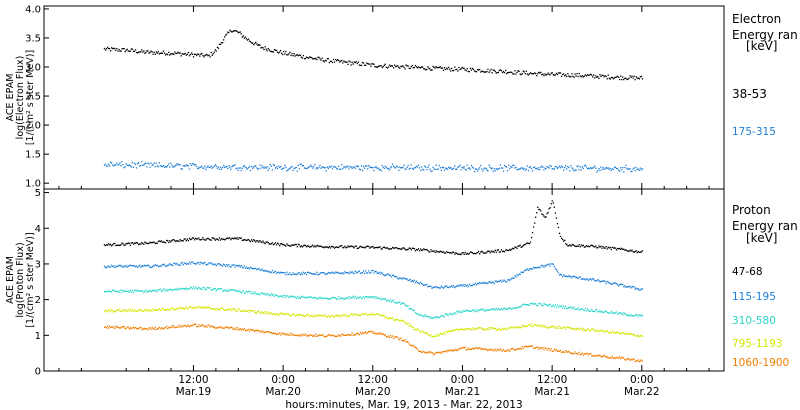  What do you see at coordinates (38, 229) in the screenshot?
I see `y-tick-label: 4` at bounding box center [38, 229].